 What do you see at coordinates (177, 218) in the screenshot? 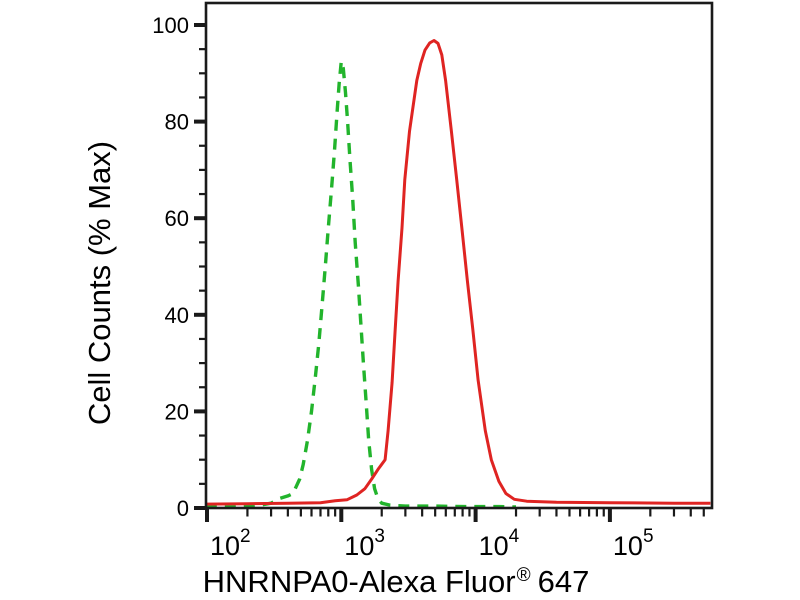
I see `y-tick-label: 60` at bounding box center [177, 218].